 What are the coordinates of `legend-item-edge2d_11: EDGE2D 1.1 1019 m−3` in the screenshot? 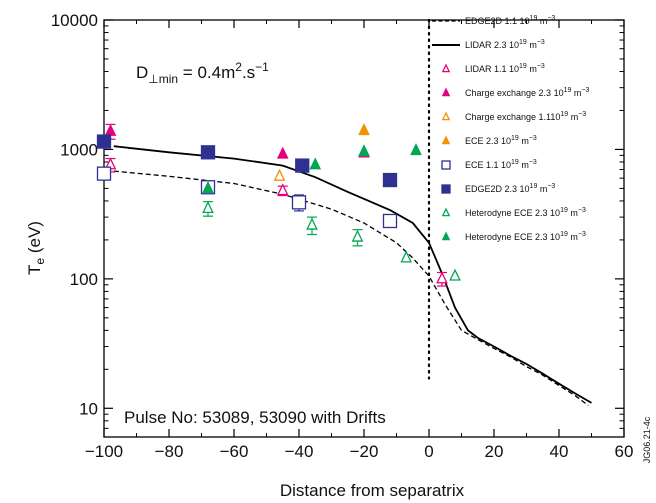 It's located at (493, 20).